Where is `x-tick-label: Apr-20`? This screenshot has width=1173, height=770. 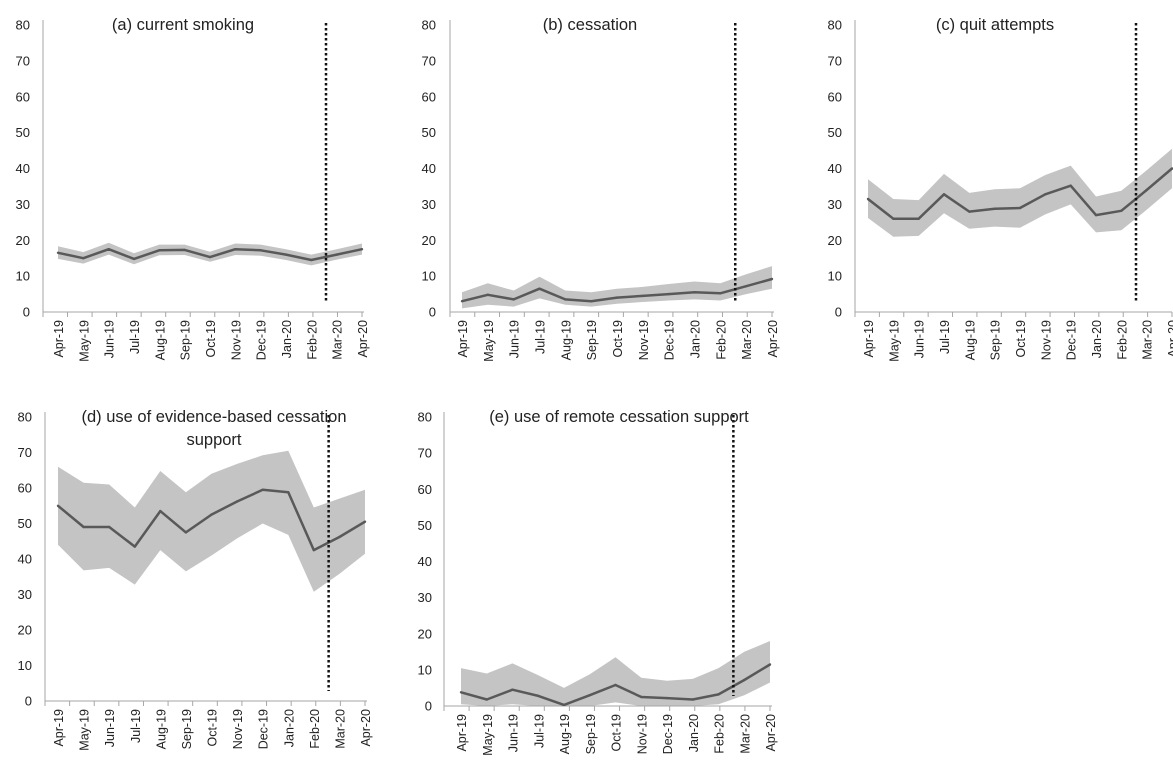
x-tick-label: Apr-20 is located at coordinates (773, 339).